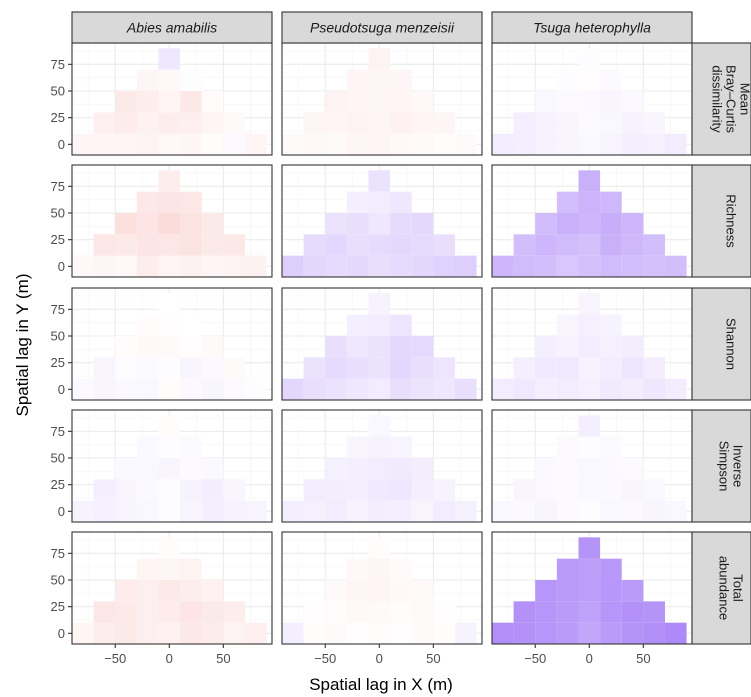  What do you see at coordinates (381, 684) in the screenshot?
I see `x-axis-title: Spatial lag in X (m)` at bounding box center [381, 684].